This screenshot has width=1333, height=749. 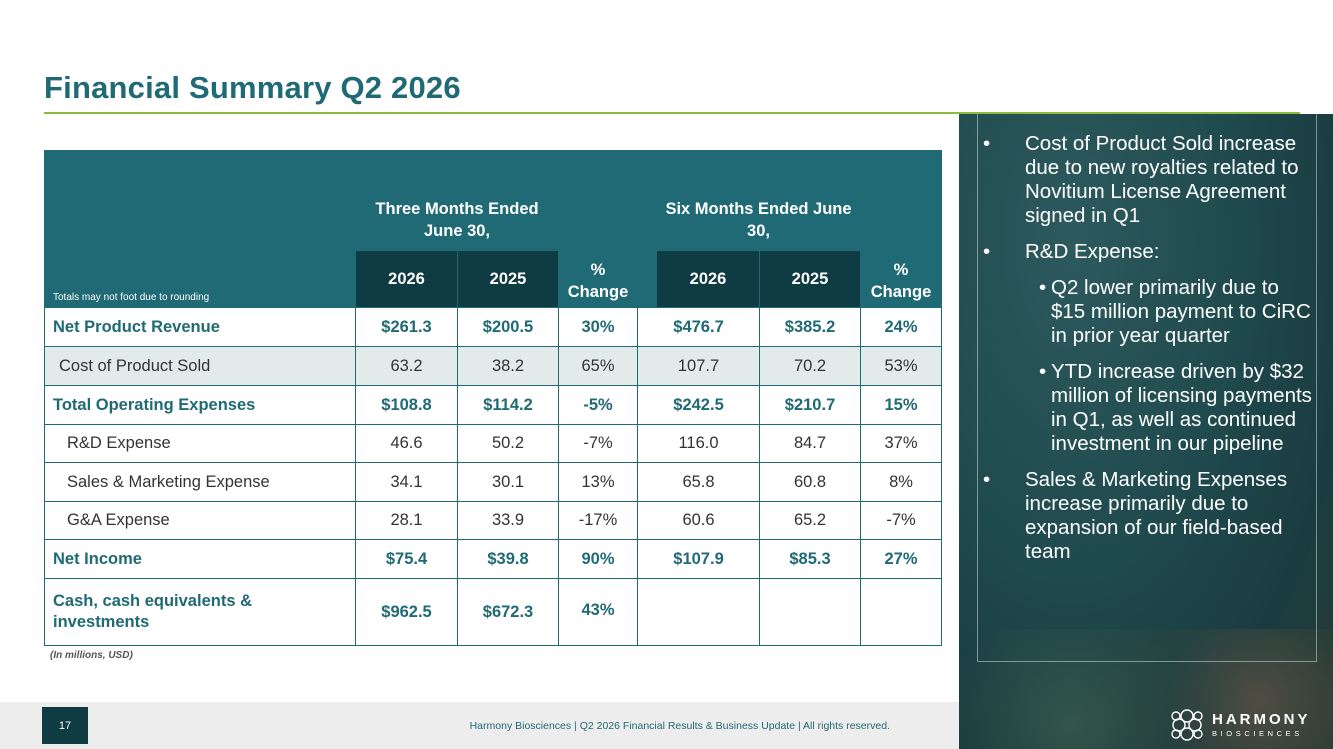 What do you see at coordinates (508, 612) in the screenshot?
I see `cell-value: $672.3` at bounding box center [508, 612].